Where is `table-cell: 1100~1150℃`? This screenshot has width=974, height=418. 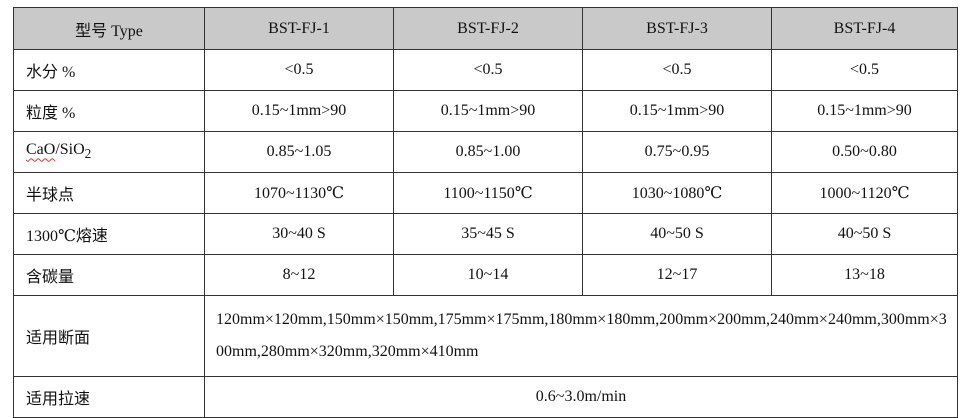 table-cell: 1100~1150℃ is located at coordinates (488, 193).